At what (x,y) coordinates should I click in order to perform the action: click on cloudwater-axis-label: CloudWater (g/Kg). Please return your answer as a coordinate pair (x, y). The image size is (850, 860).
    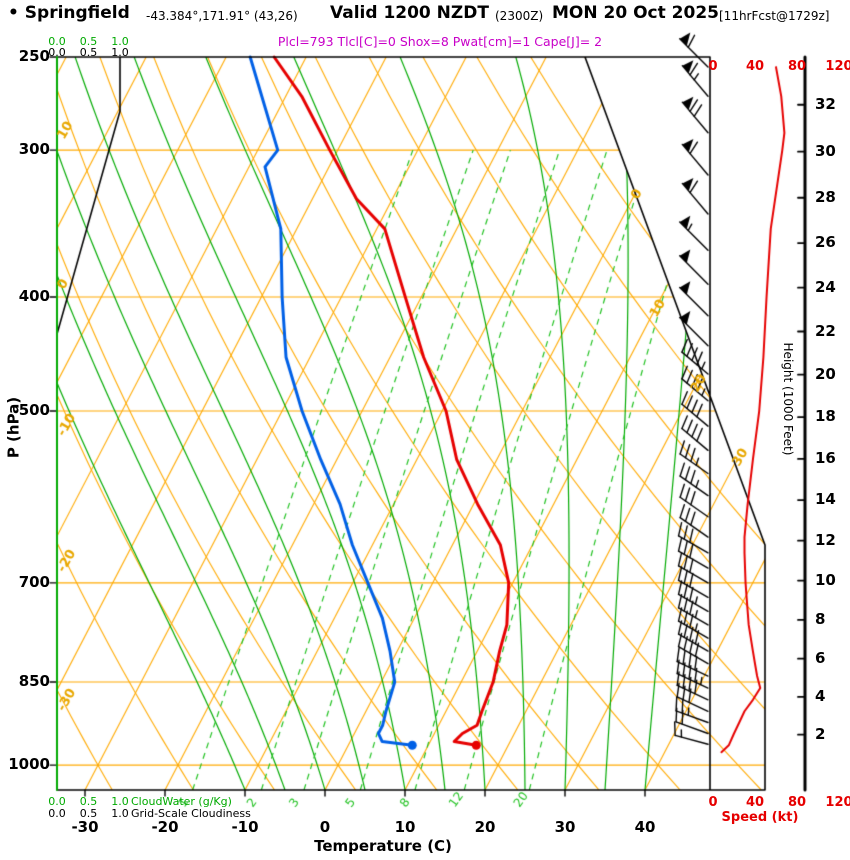
    Looking at the image, I should click on (181, 801).